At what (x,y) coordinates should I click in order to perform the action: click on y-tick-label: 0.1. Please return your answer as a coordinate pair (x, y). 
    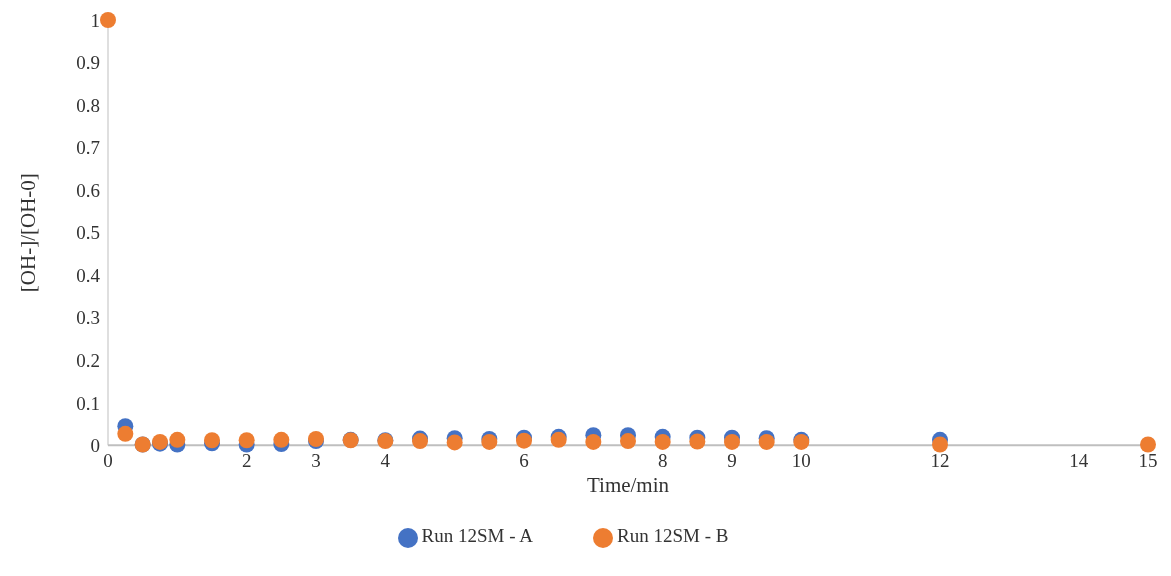
    Looking at the image, I should click on (88, 403).